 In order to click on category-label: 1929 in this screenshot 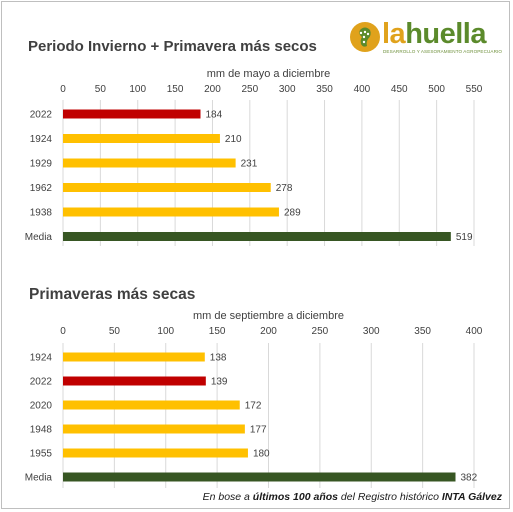, I will do `click(41, 164)`.